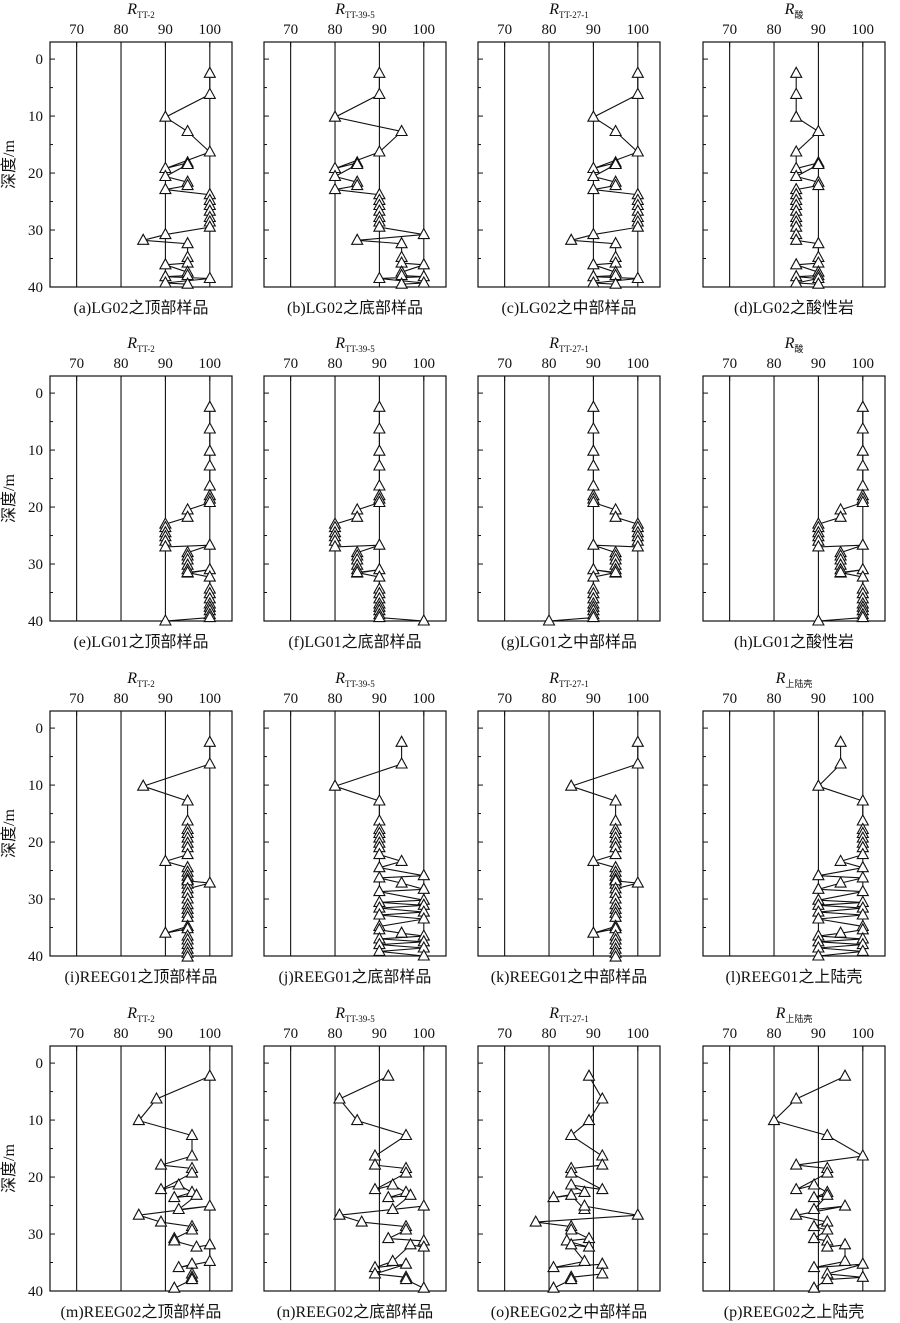 The image size is (900, 1323). Describe the element at coordinates (35, 288) in the screenshot. I see `y-tick-label: 40` at that location.